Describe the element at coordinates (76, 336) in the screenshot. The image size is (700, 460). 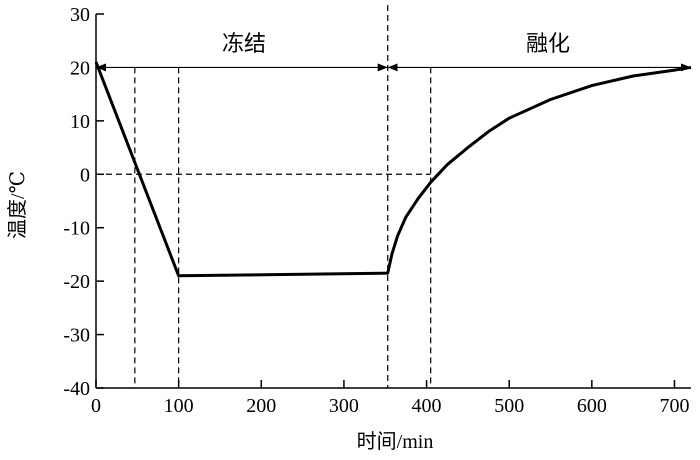
I see `y-tick-label: -30` at that location.